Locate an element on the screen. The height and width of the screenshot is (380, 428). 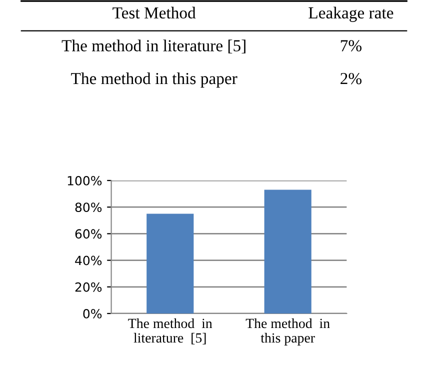
y-tick-label: 100% is located at coordinates (85, 181).